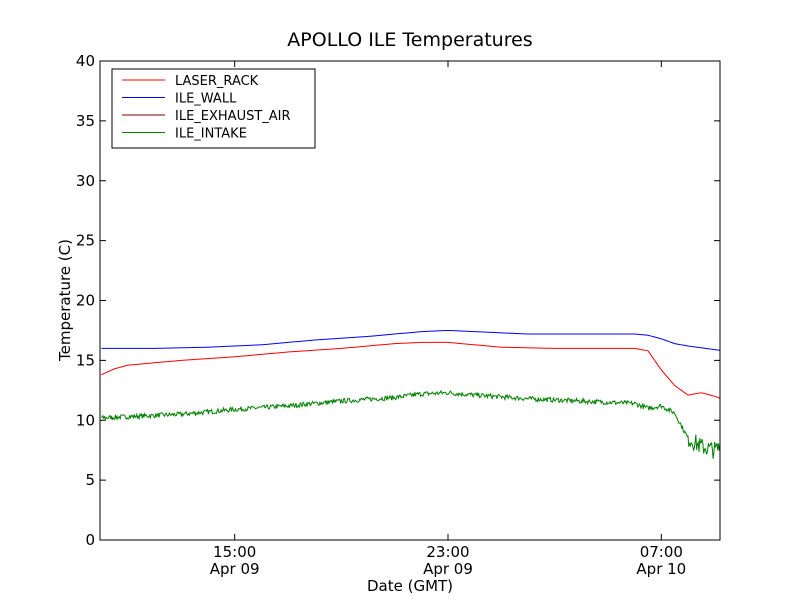 The width and height of the screenshot is (800, 600). What do you see at coordinates (65, 300) in the screenshot?
I see `y-axis-label: Temperature (C)` at bounding box center [65, 300].